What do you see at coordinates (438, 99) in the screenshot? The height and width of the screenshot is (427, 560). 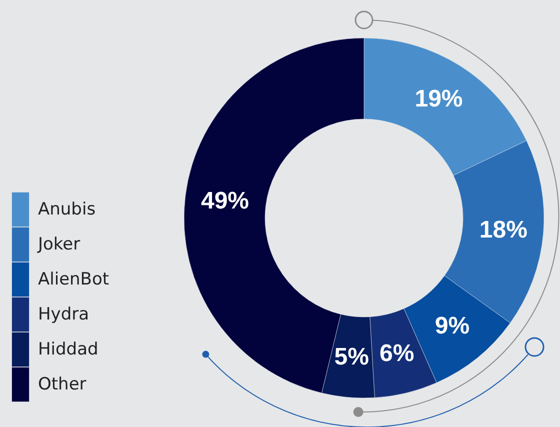 I see `data-label: 19%` at bounding box center [438, 99].